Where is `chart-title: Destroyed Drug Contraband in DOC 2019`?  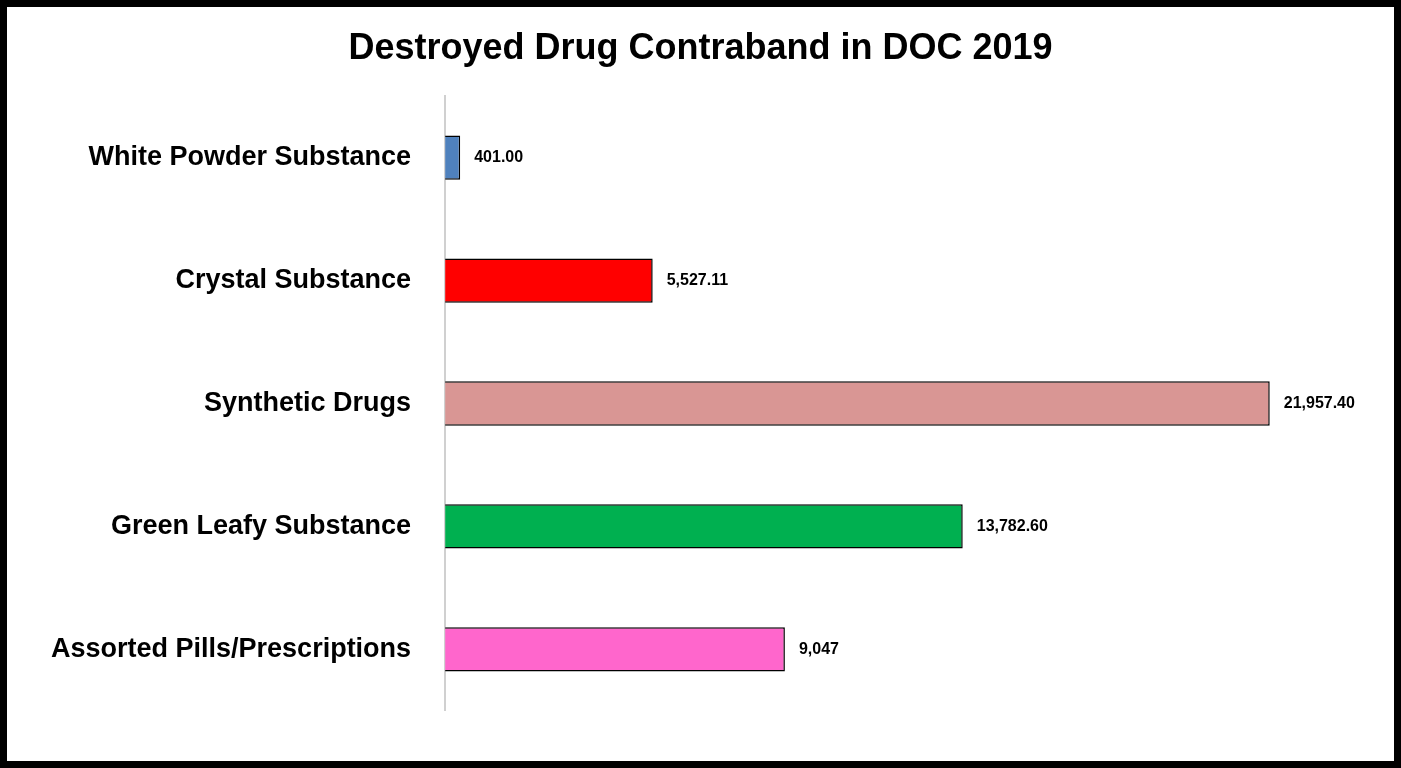 chart-title: Destroyed Drug Contraband in DOC 2019 is located at coordinates (700, 46).